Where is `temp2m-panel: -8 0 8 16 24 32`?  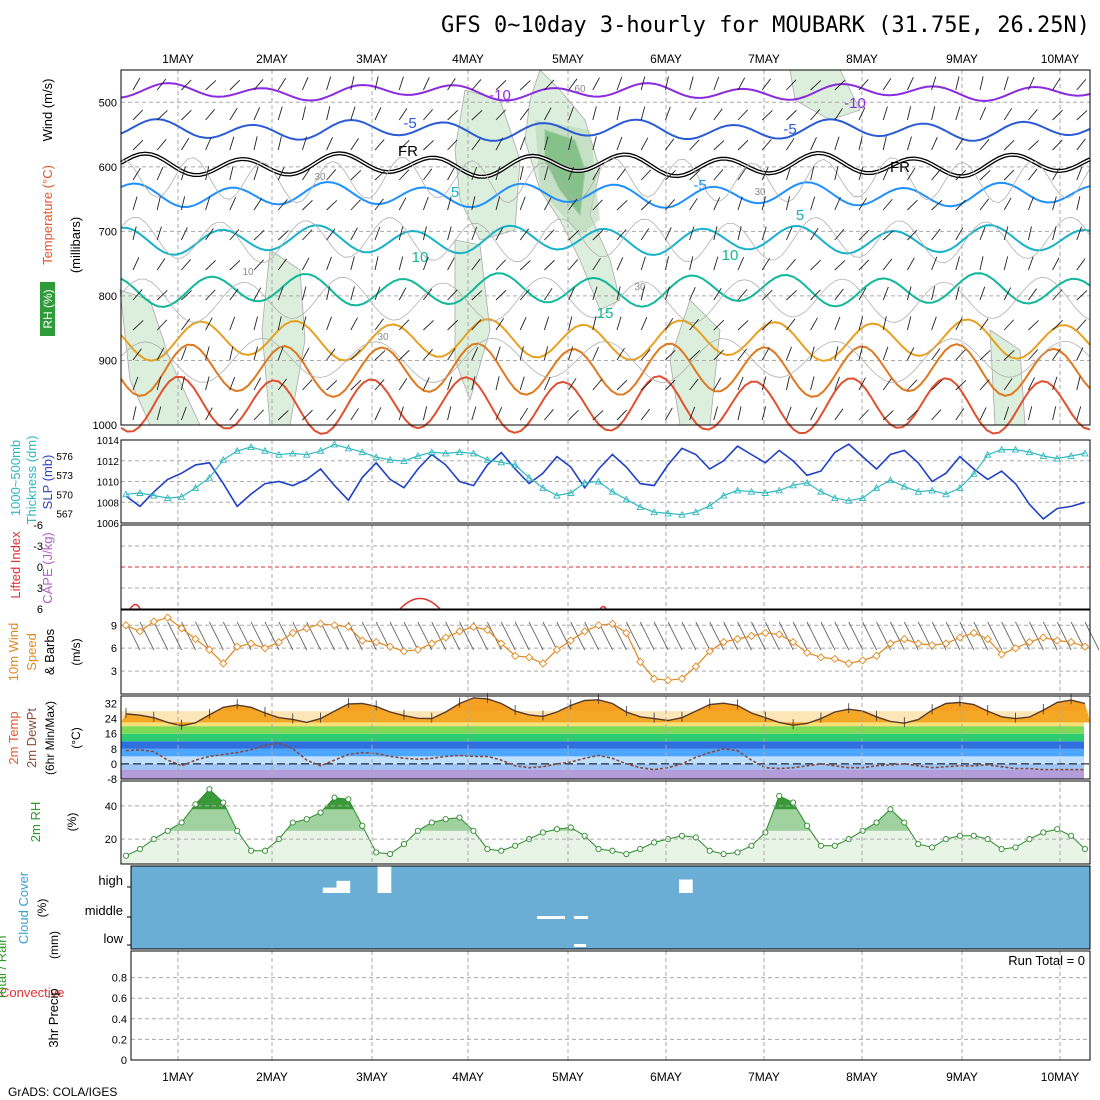 temp2m-panel: -8 0 8 16 24 32 is located at coordinates (597, 739).